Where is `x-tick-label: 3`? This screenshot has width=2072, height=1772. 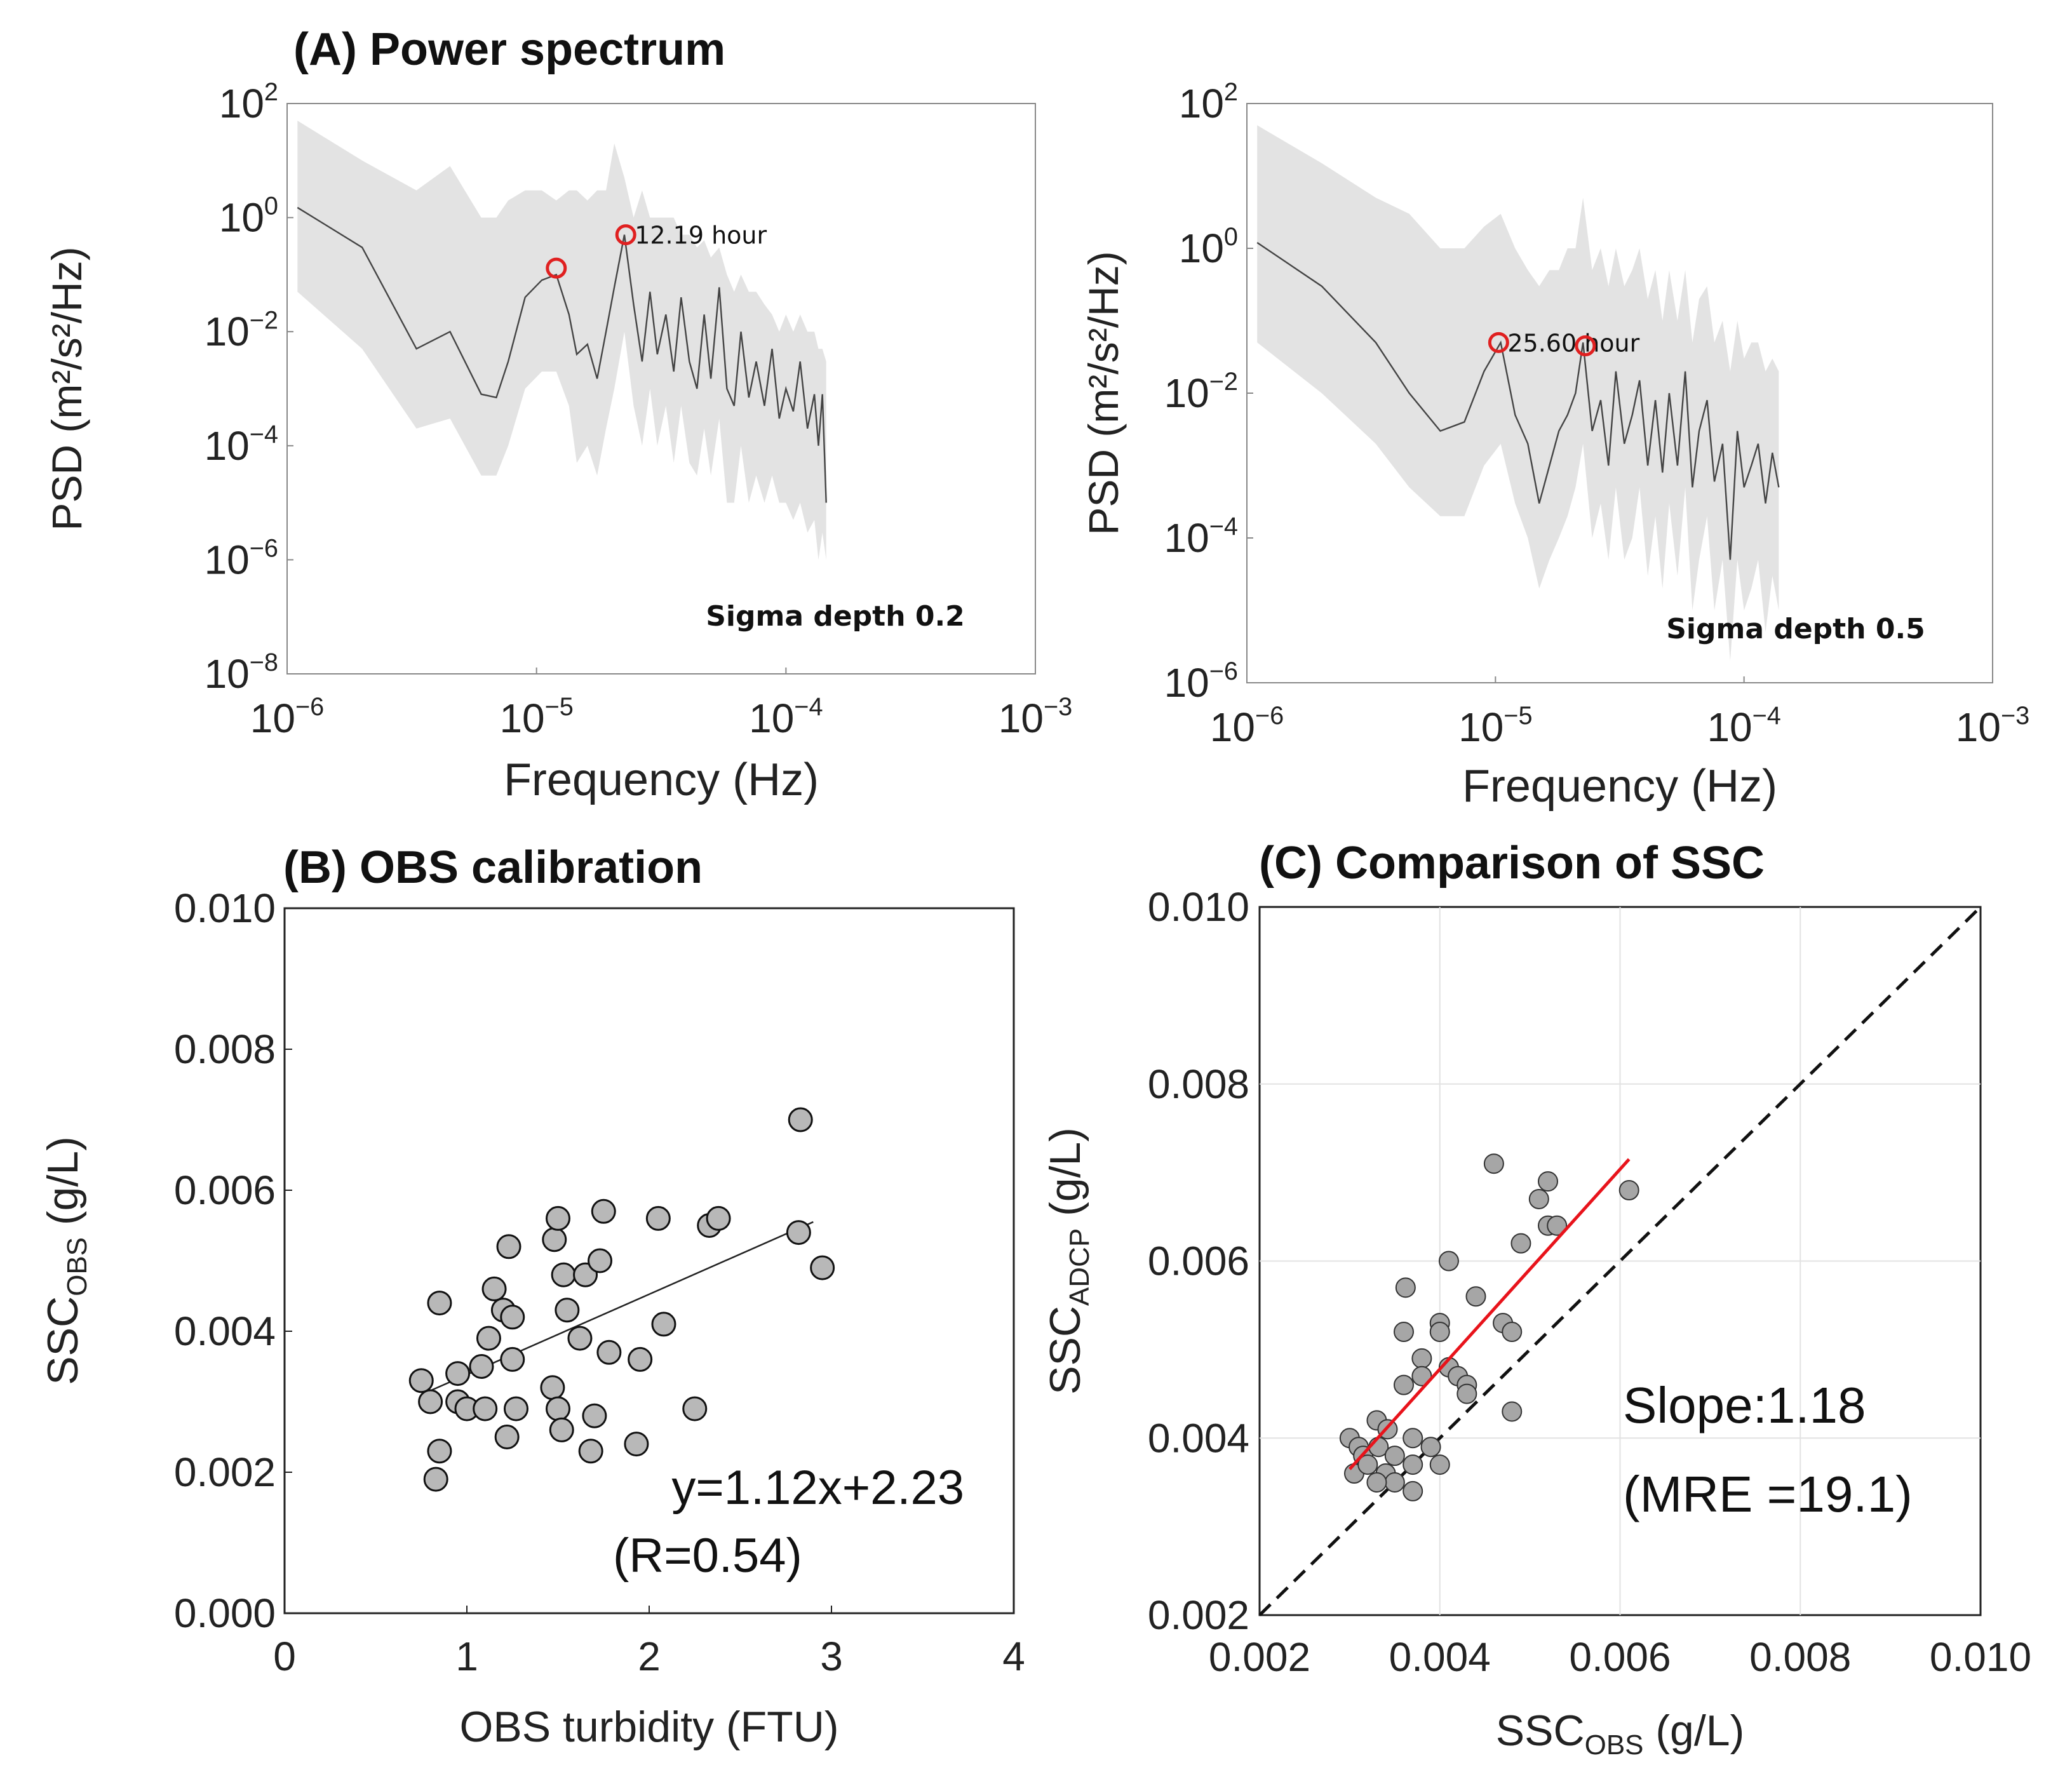 x-tick-label: 3 is located at coordinates (831, 1657).